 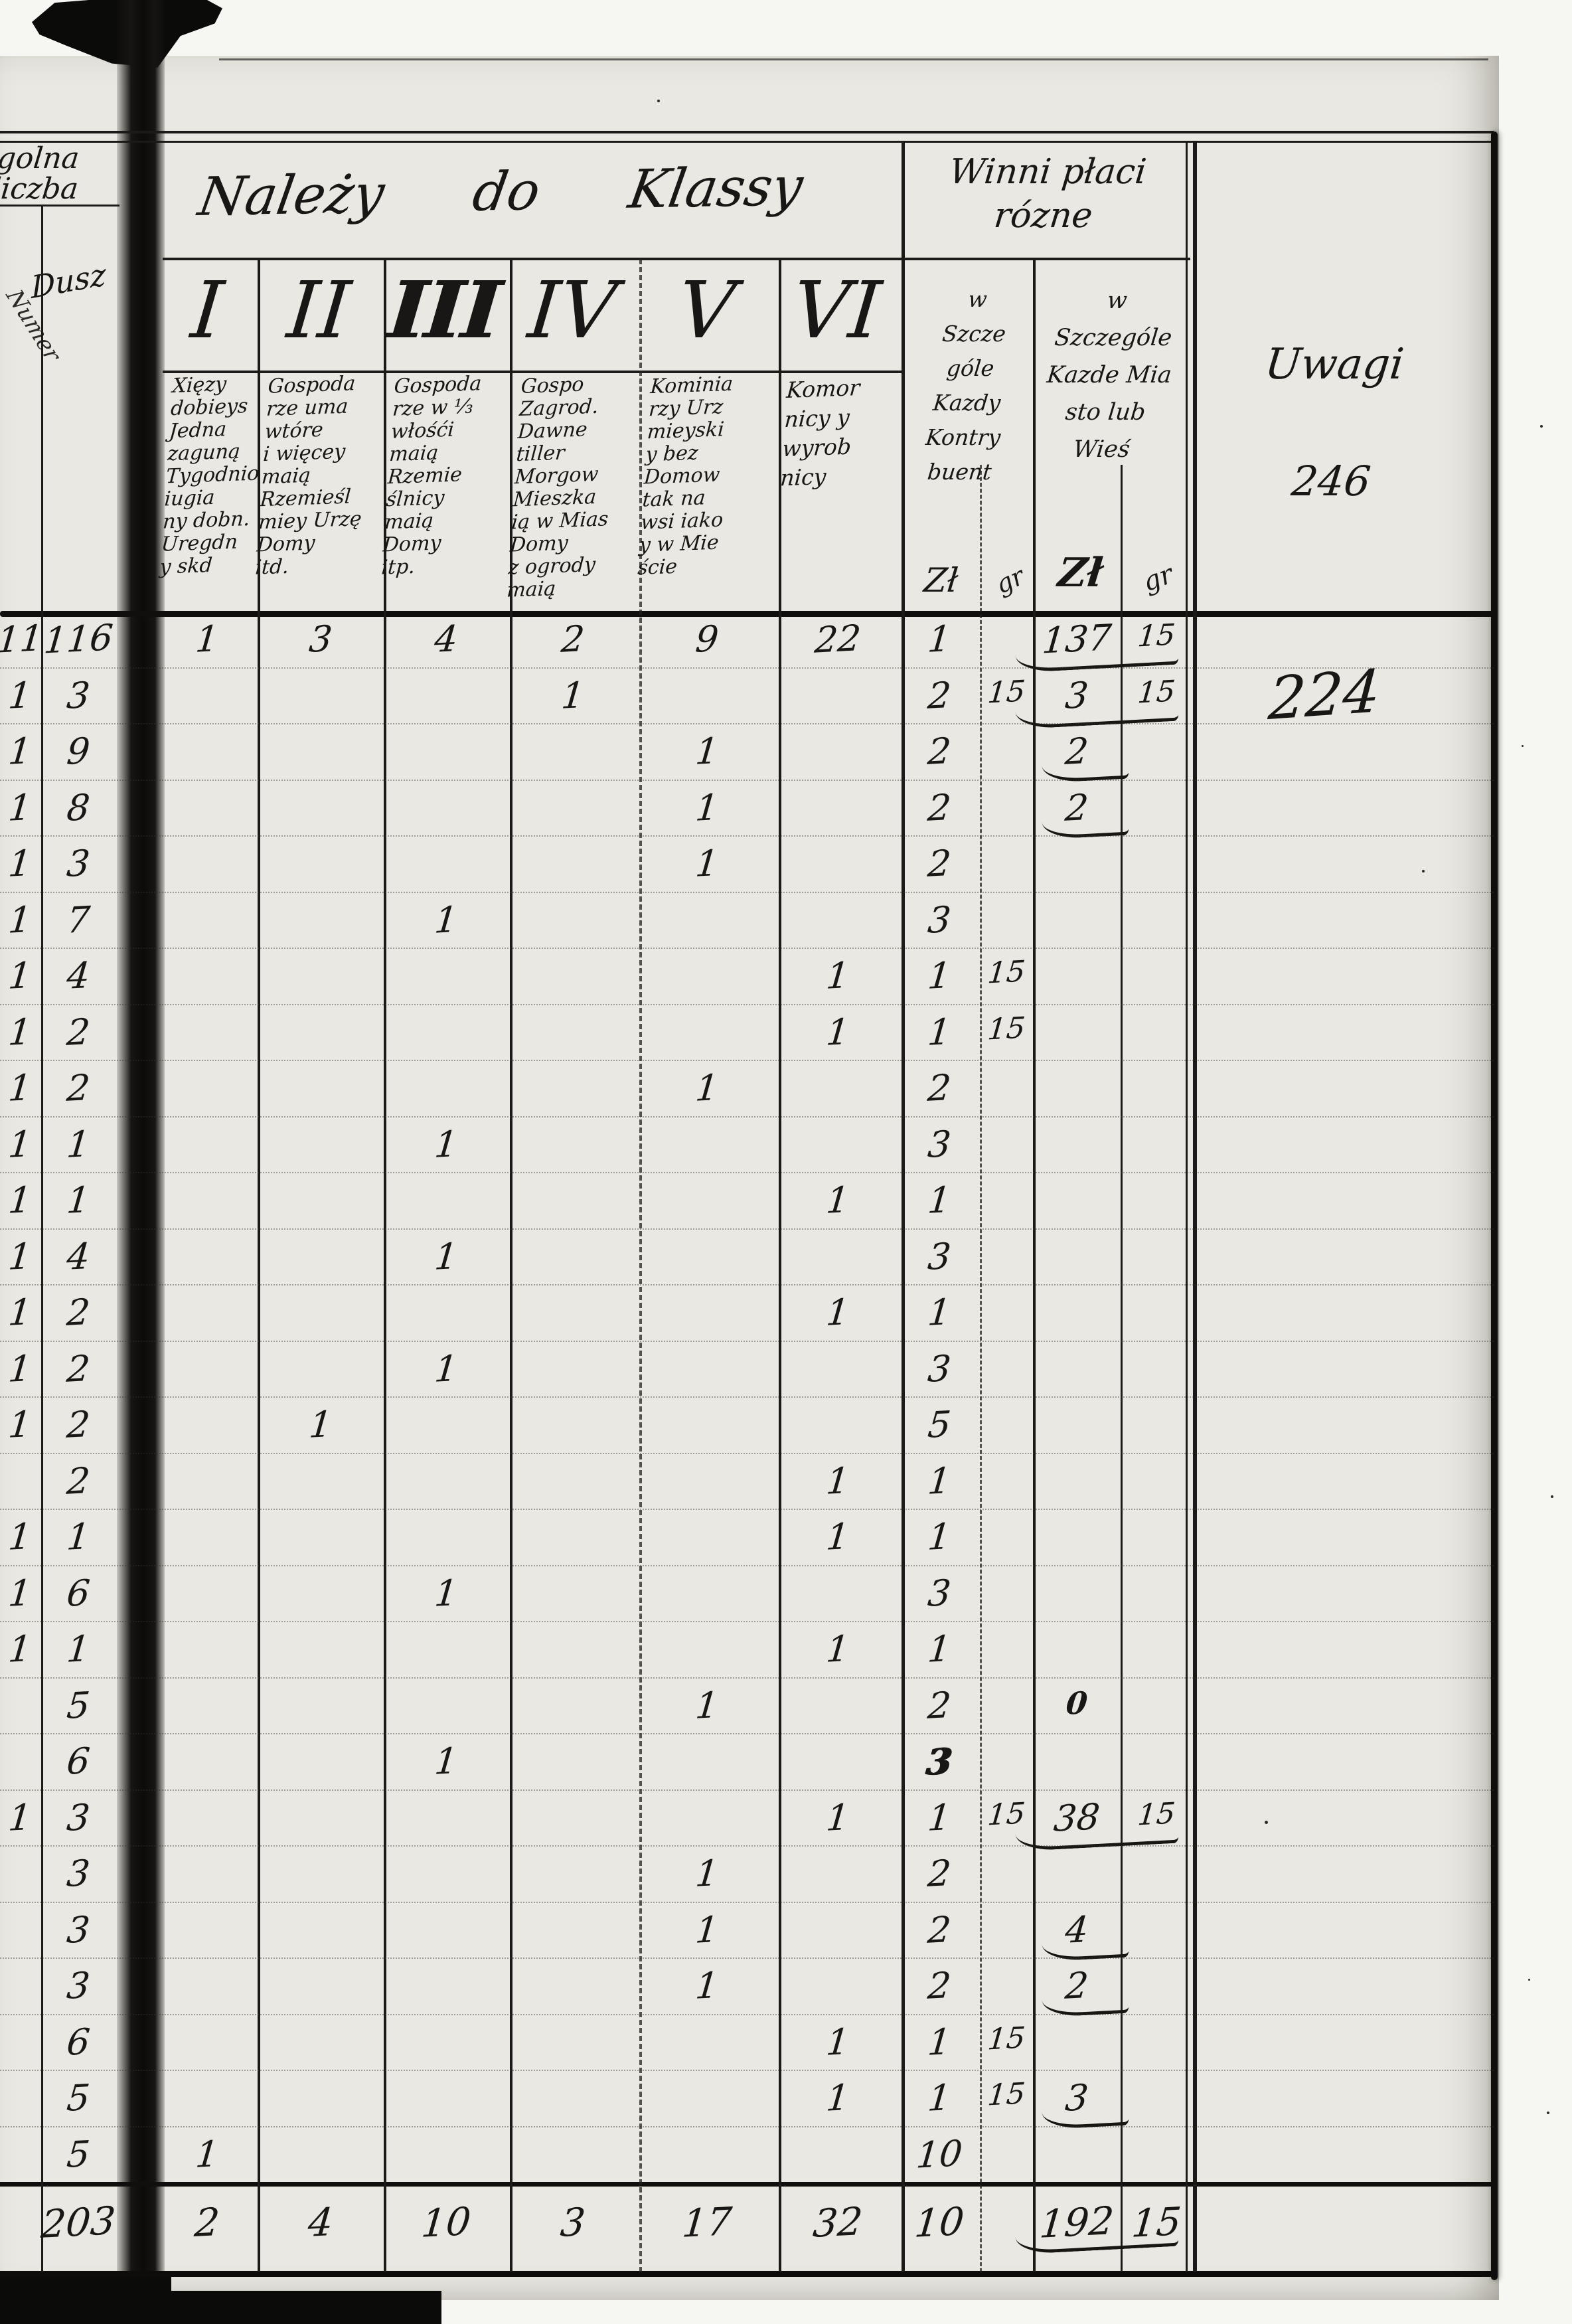 What do you see at coordinates (78, 808) in the screenshot?
I see `table-cell-b: 8` at bounding box center [78, 808].